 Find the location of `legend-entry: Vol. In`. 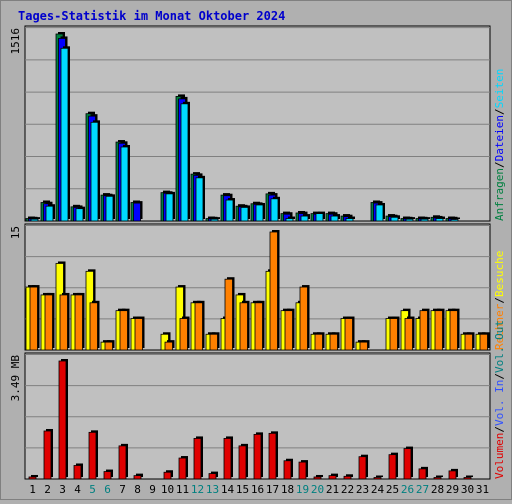

legend-entry: Vol. In is located at coordinates (499, 403).